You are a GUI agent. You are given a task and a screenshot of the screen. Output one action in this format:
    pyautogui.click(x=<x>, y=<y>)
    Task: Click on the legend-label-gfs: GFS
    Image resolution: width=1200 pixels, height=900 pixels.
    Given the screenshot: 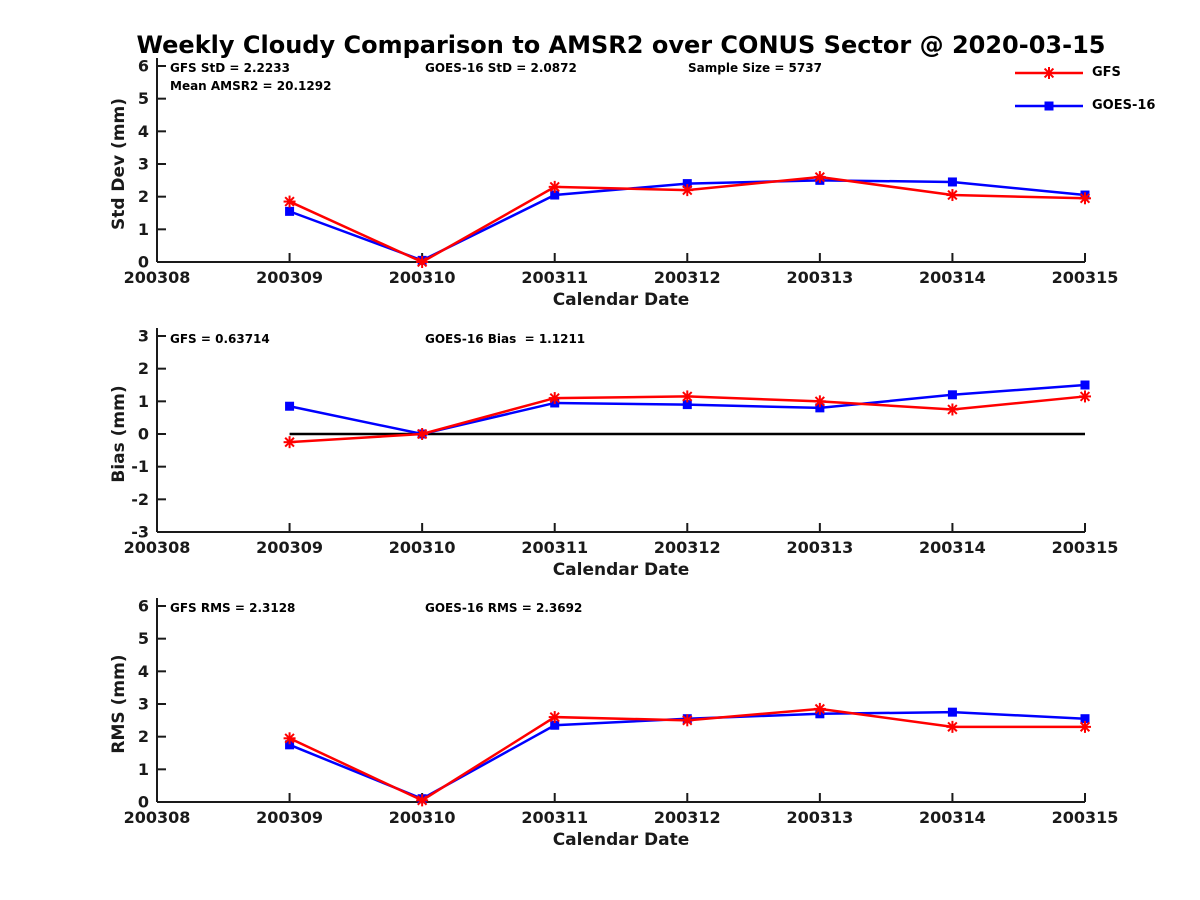 What is the action you would take?
    pyautogui.click(x=1106, y=72)
    